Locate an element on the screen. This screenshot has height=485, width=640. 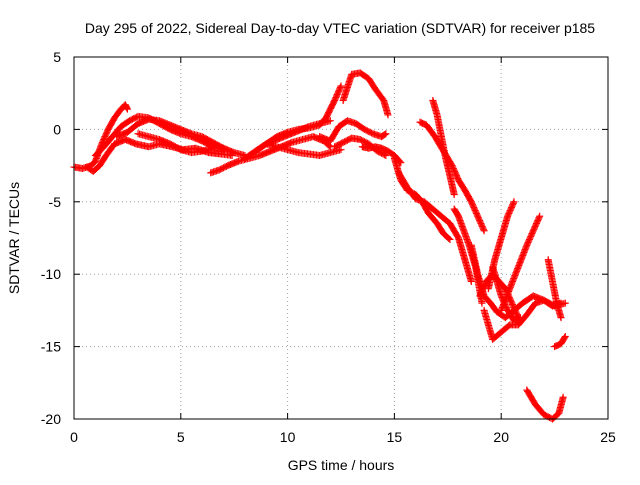
x-axis-label: GPS time / hours is located at coordinates (341, 465).